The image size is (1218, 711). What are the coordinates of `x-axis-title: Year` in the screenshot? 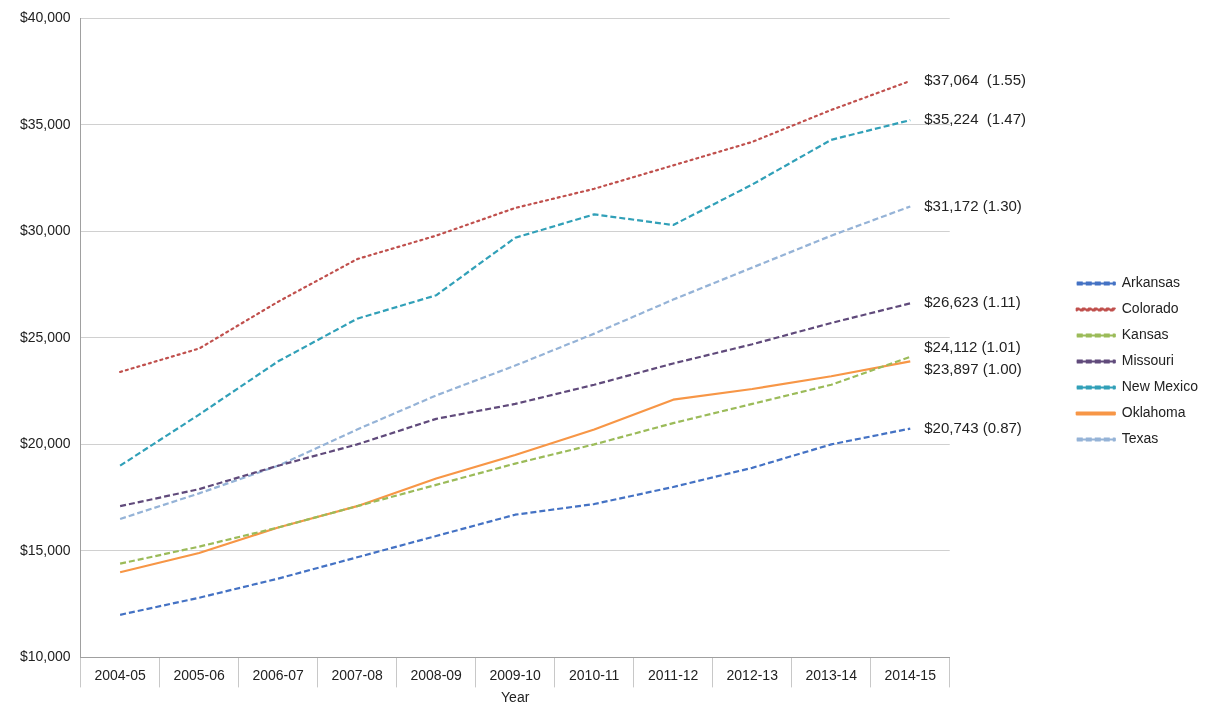 It's located at (515, 697).